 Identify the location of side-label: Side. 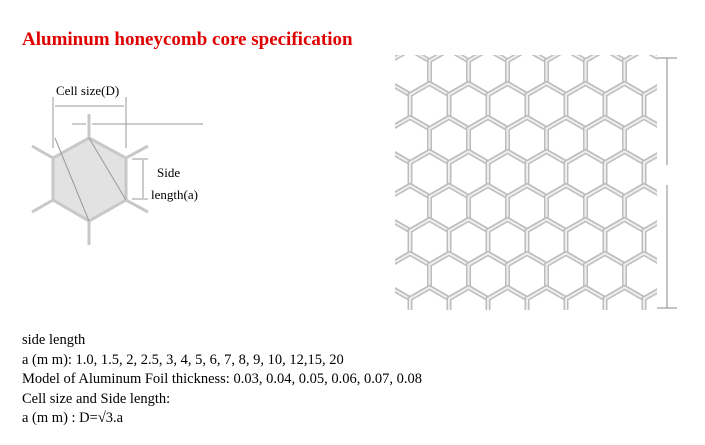
(169, 172).